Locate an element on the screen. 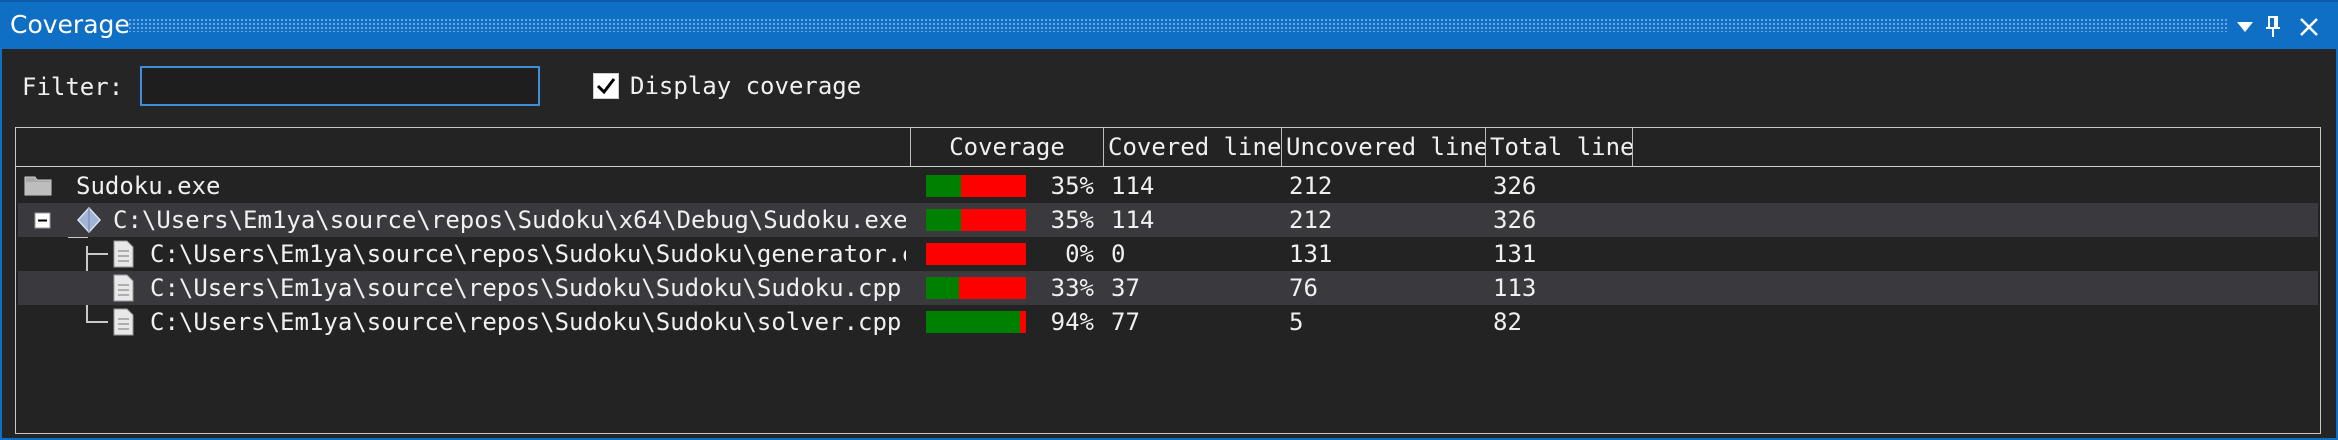 This screenshot has width=2338, height=440. uncovered-count: 131 is located at coordinates (1311, 254).